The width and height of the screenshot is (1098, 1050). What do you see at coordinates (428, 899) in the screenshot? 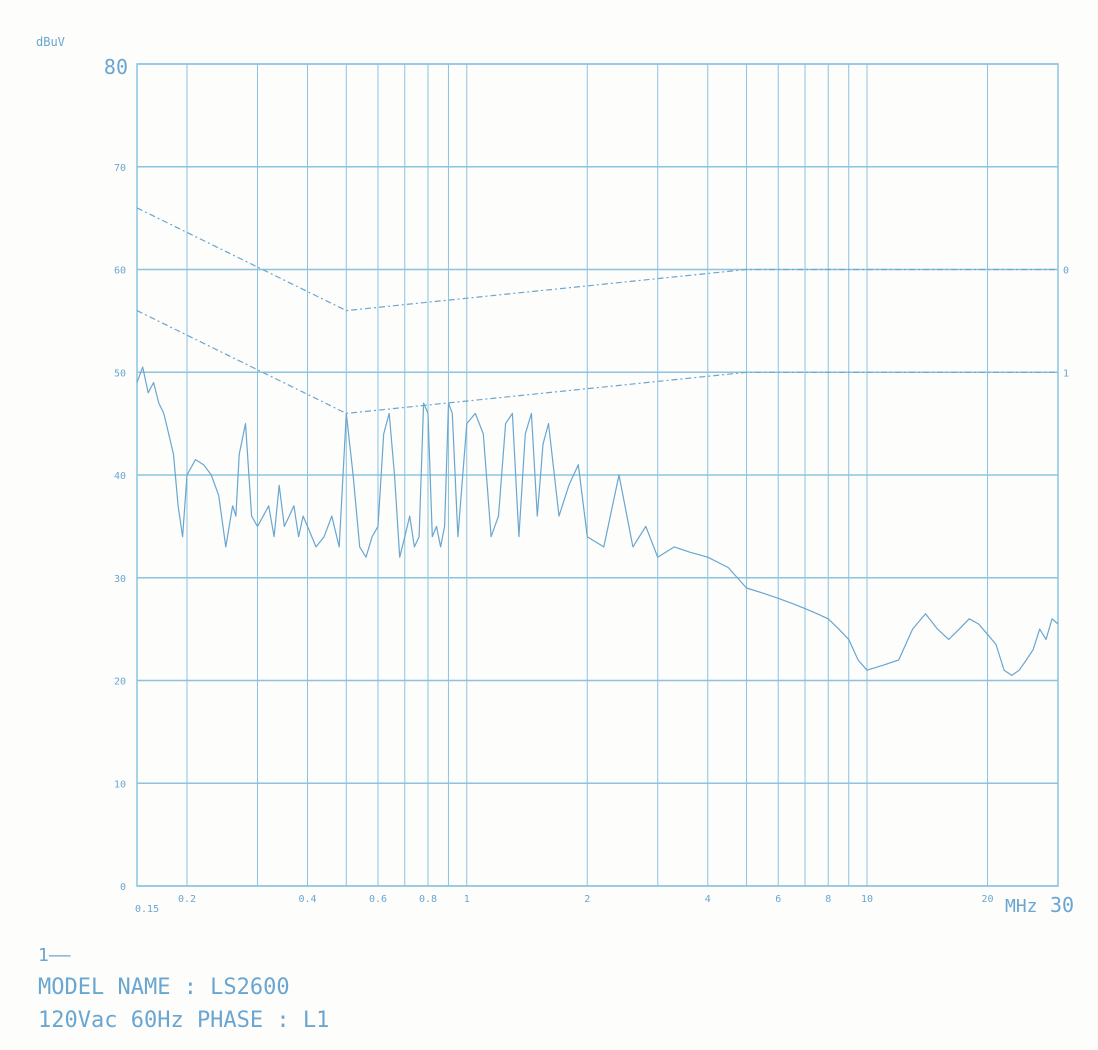
I see `x-tick-label: 0.8` at bounding box center [428, 899].